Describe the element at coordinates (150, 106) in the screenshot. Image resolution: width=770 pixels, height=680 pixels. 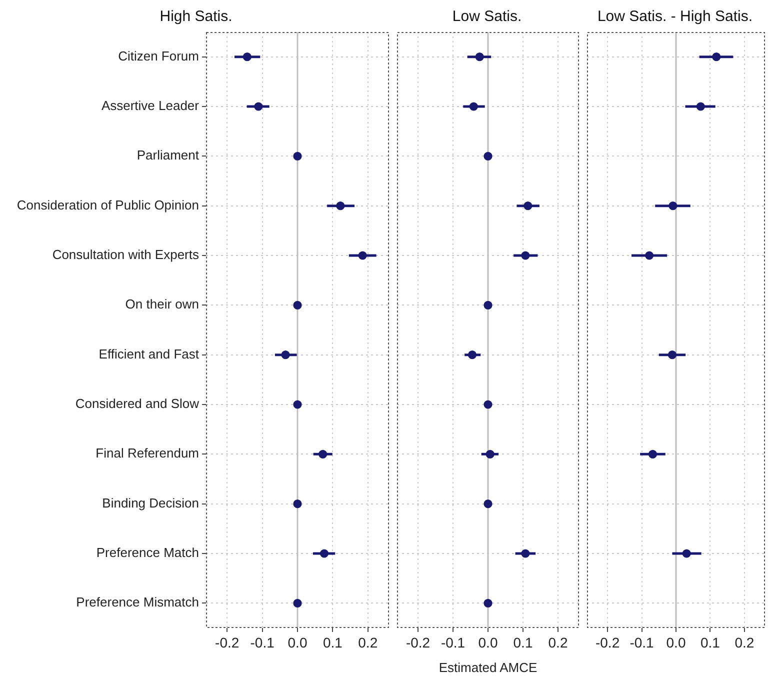
I see `y-tick-label: Assertive Leader` at that location.